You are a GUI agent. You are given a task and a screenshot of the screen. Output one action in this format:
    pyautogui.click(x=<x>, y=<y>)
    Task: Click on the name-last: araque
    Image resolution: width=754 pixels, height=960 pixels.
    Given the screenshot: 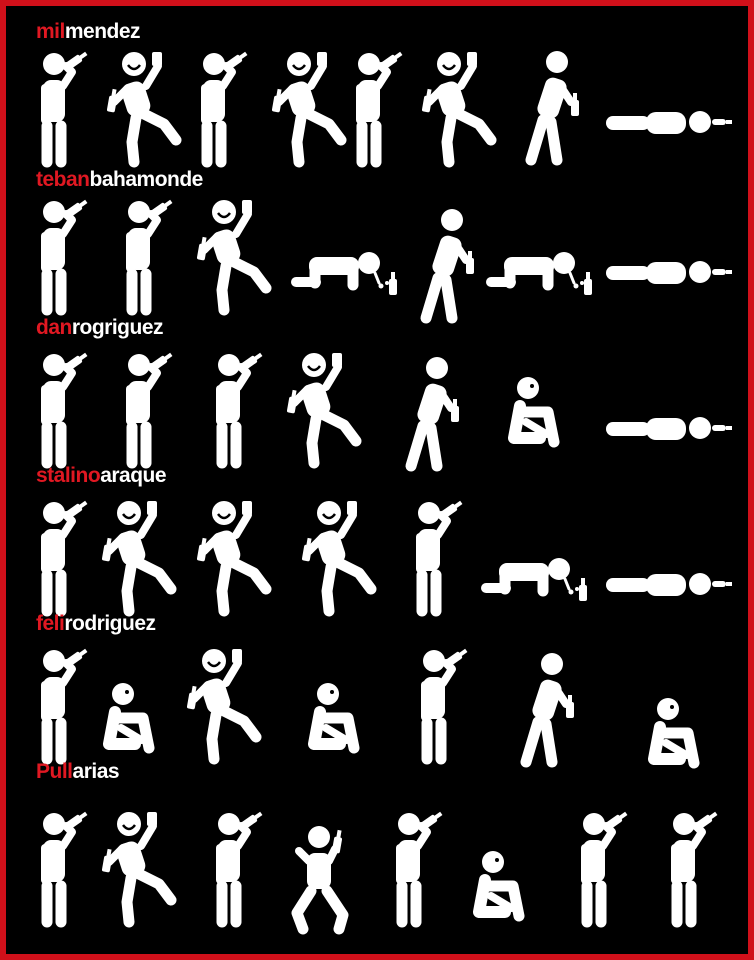 What is the action you would take?
    pyautogui.click(x=133, y=475)
    